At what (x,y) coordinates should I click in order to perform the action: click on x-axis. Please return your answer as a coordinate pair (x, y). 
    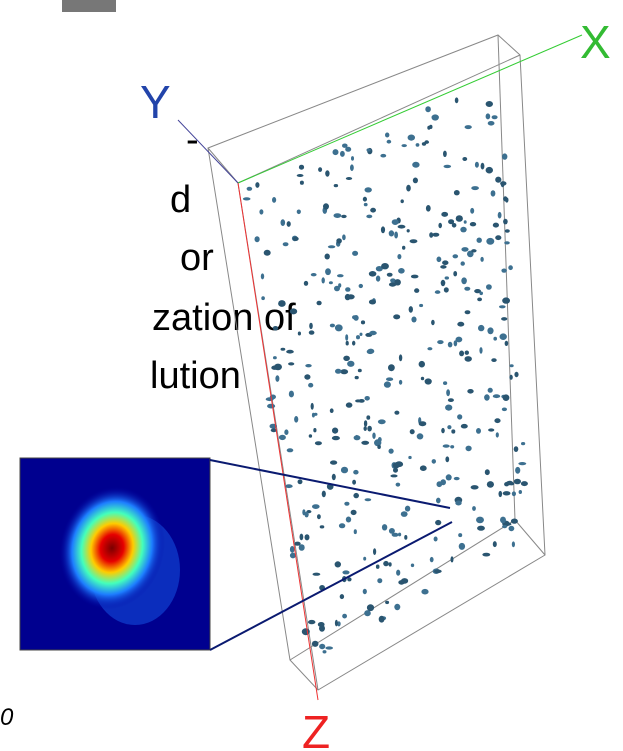
    Looking at the image, I should click on (410, 109).